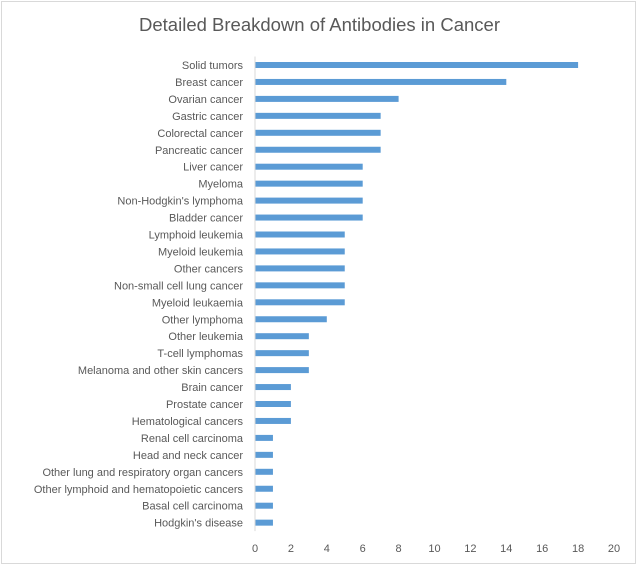 The height and width of the screenshot is (567, 639). Describe the element at coordinates (180, 202) in the screenshot. I see `category-label: Non-Hodgkin's lymphoma` at that location.